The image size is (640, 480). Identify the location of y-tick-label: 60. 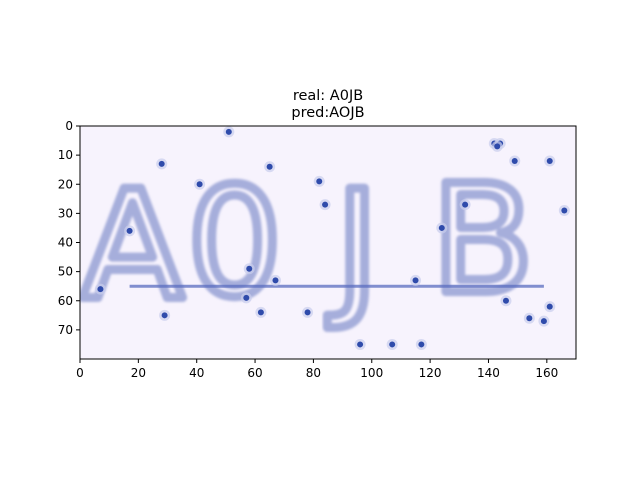
(65, 301).